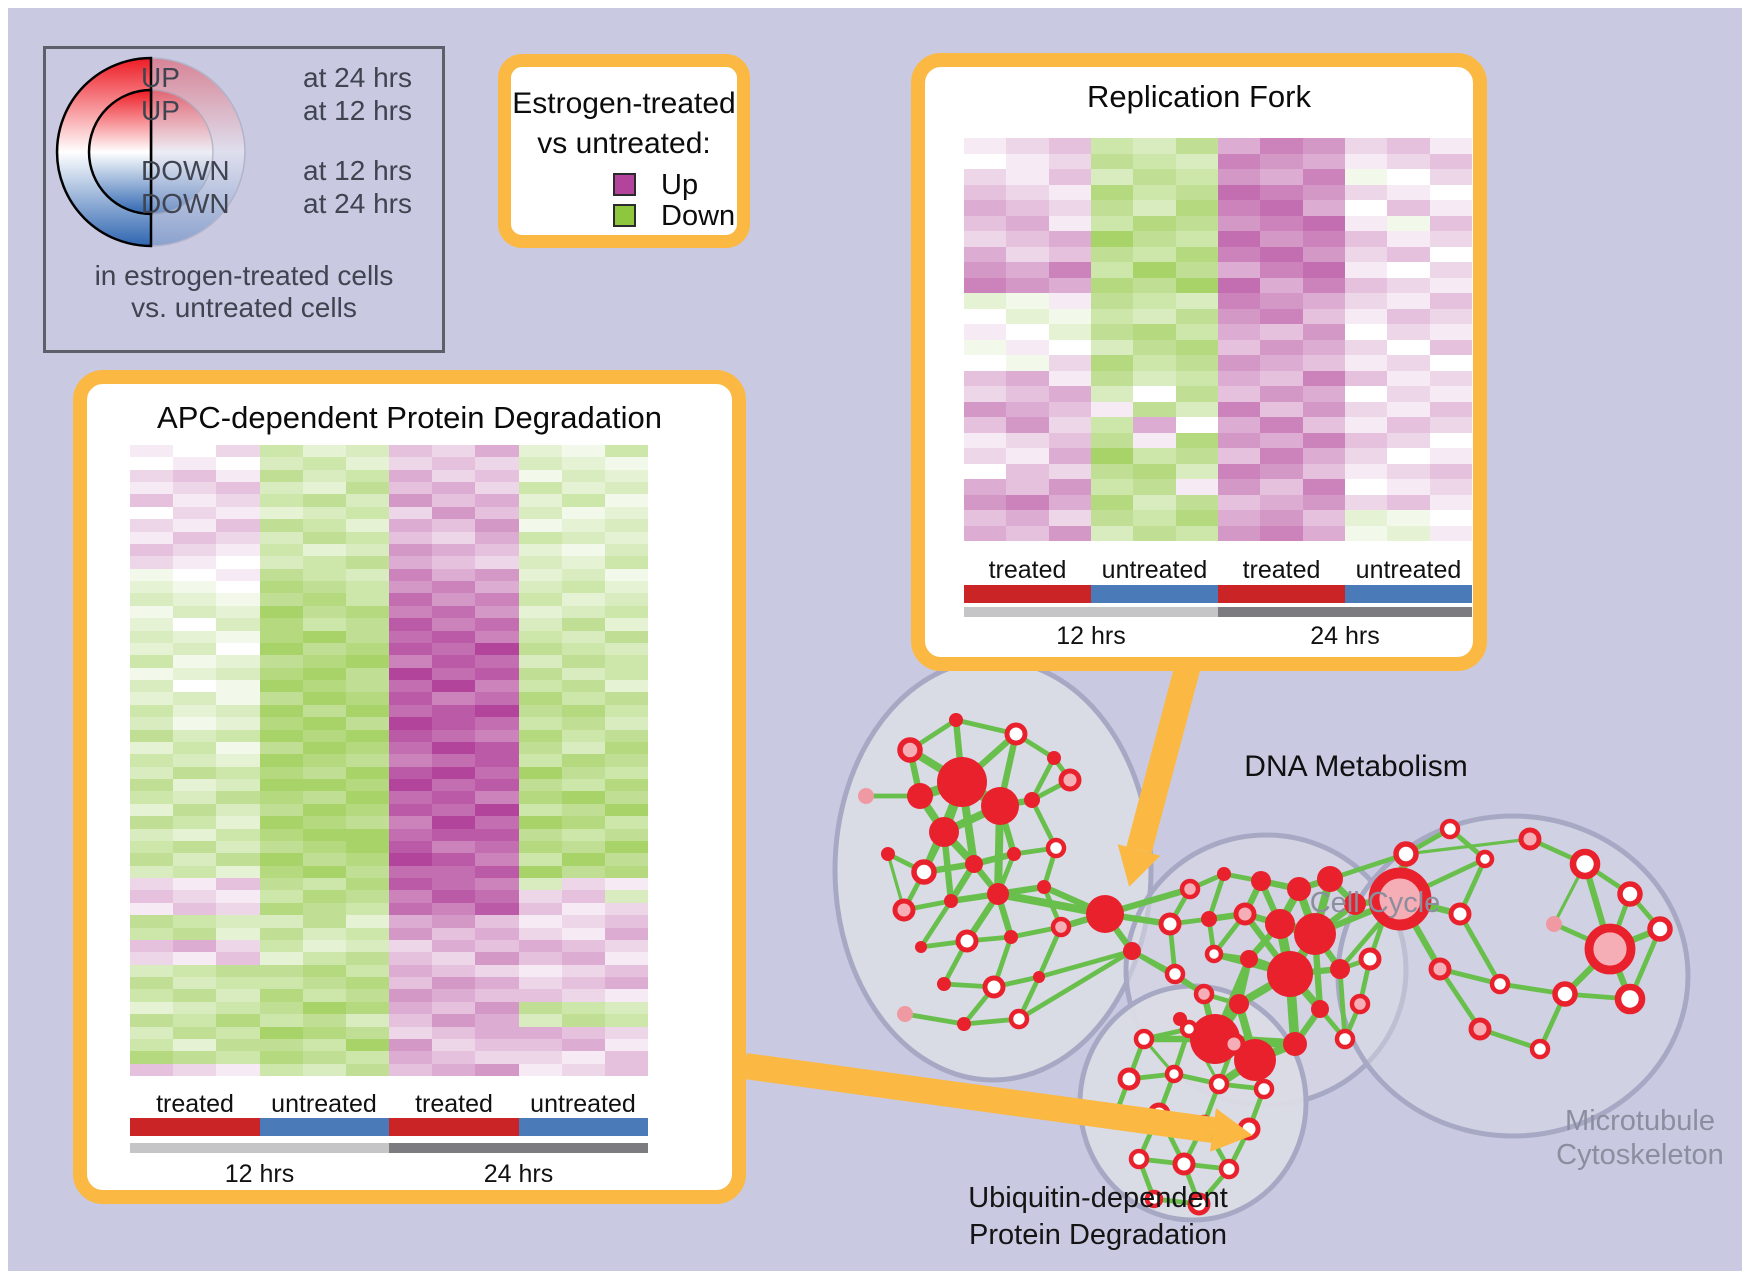 Image resolution: width=1750 pixels, height=1279 pixels. What do you see at coordinates (518, 1174) in the screenshot?
I see `apc-24hrs-label: 24 hrs` at bounding box center [518, 1174].